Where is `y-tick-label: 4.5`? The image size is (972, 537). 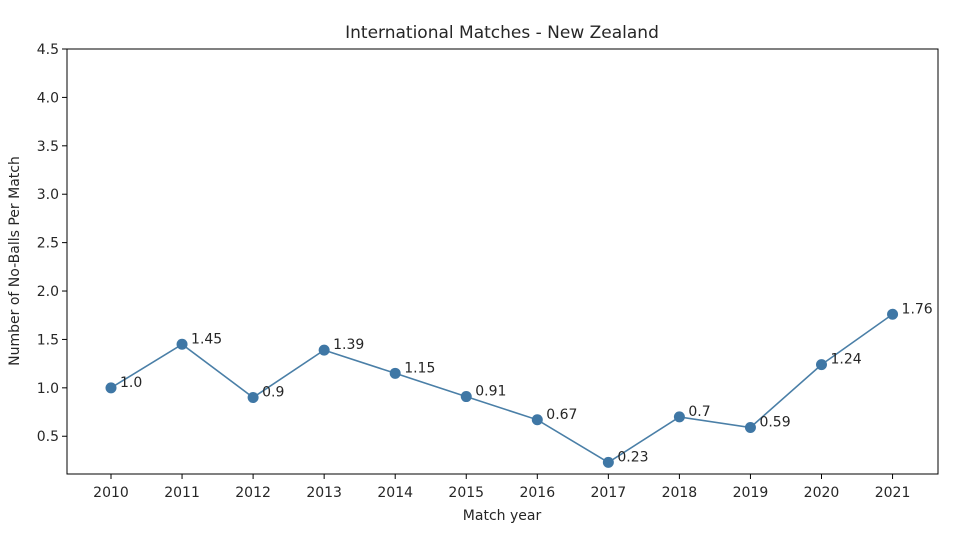 y-tick-label: 4.5 is located at coordinates (48, 50).